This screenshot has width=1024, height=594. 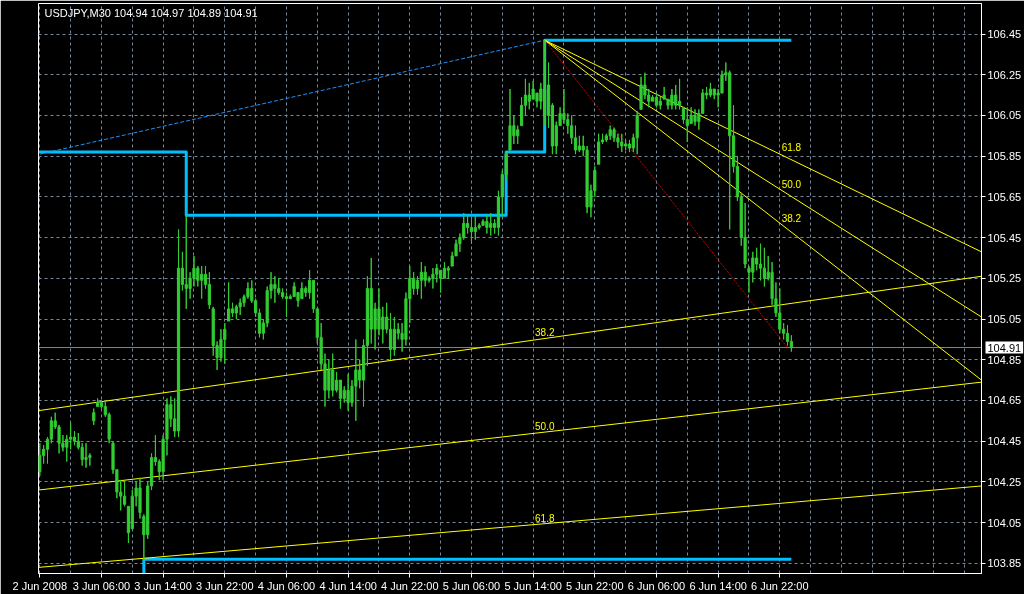 What do you see at coordinates (1004, 522) in the screenshot?
I see `y-tick-label: 104.05` at bounding box center [1004, 522].